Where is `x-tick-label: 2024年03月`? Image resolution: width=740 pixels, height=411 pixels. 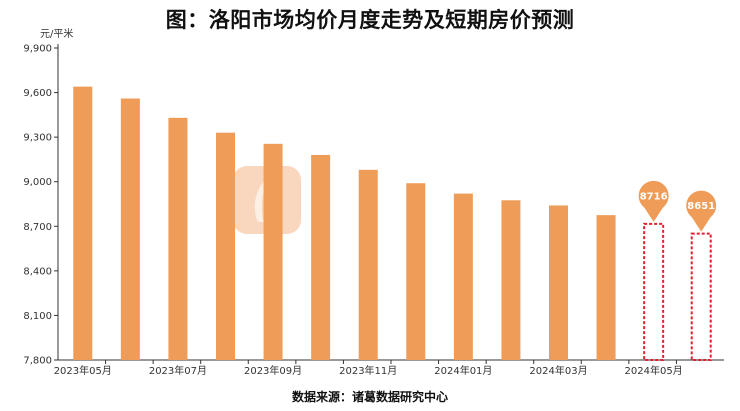 x-tick-label: 2024年03月 is located at coordinates (558, 370).